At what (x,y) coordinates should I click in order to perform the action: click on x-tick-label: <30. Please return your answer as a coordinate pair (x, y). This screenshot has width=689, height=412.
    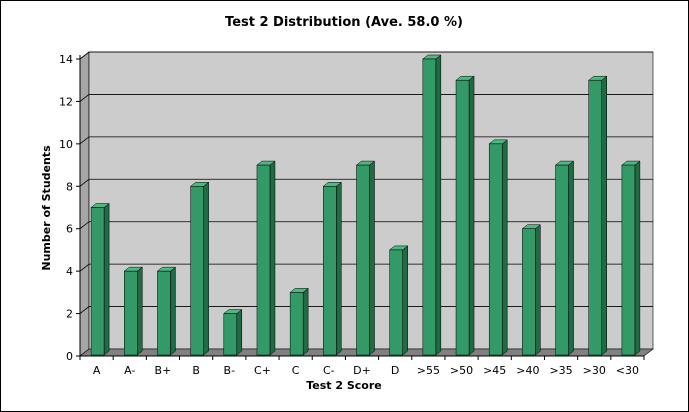
    Looking at the image, I should click on (627, 370).